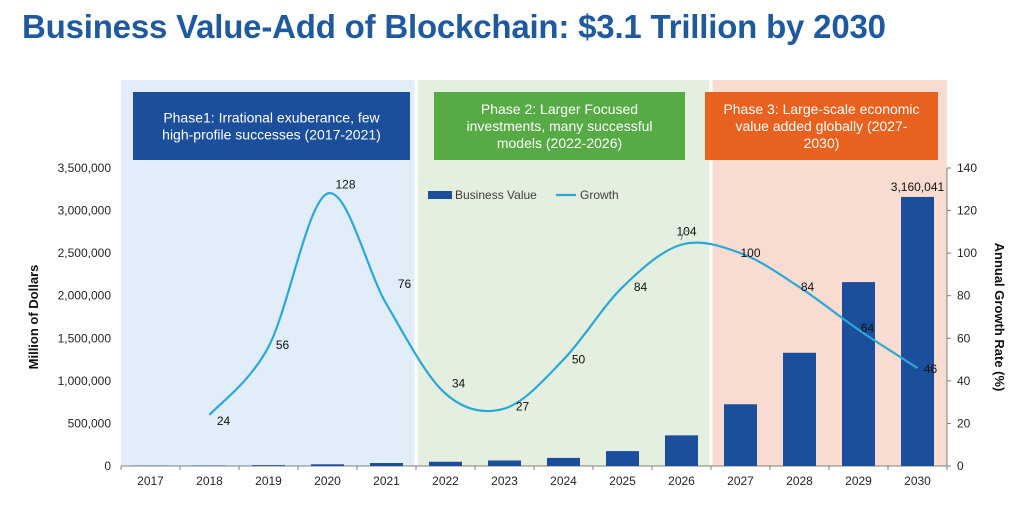 The image size is (1024, 509). Describe the element at coordinates (964, 423) in the screenshot. I see `y2-tick-label: 20` at that location.